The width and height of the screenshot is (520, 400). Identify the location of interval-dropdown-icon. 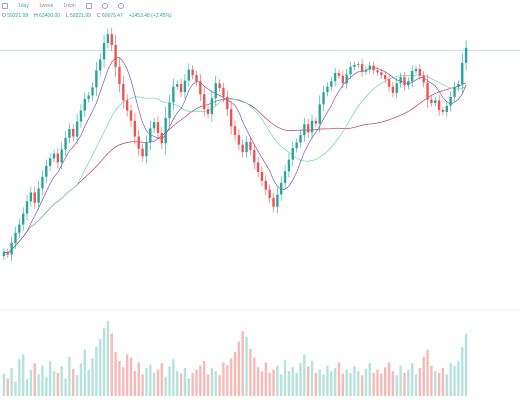
(5, 6).